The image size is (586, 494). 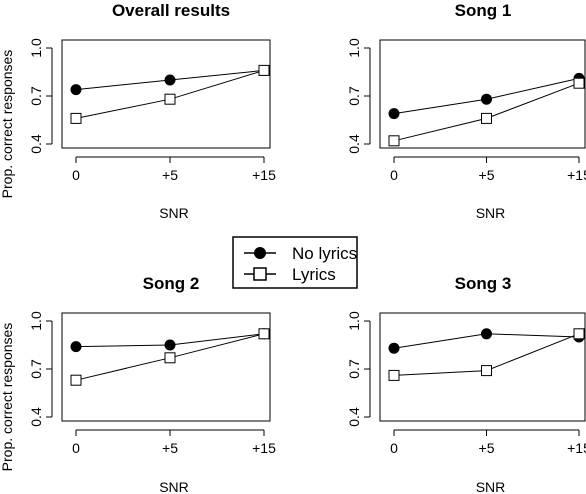 What do you see at coordinates (314, 274) in the screenshot?
I see `legend-label: Lyrics` at bounding box center [314, 274].